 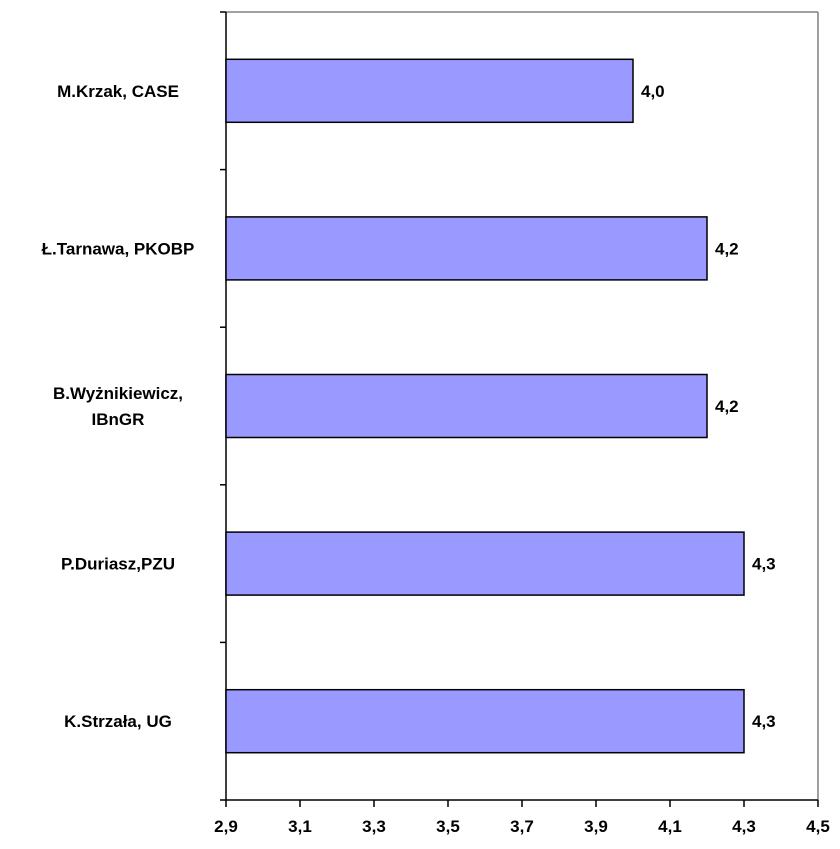 What do you see at coordinates (118, 91) in the screenshot?
I see `category-label: M.Krzak, CASE` at bounding box center [118, 91].